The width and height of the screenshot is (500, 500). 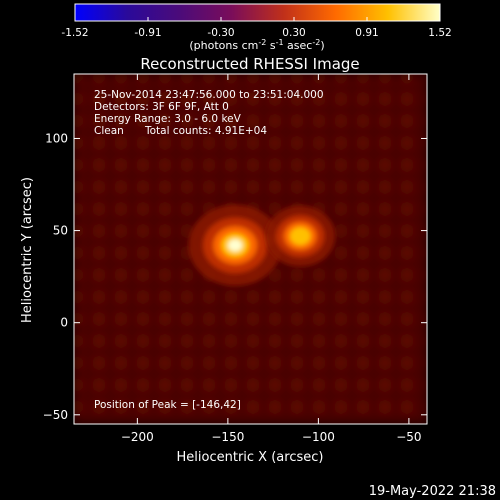 What do you see at coordinates (366, 33) in the screenshot?
I see `colorbar-tick-label: 0.91` at bounding box center [366, 33].